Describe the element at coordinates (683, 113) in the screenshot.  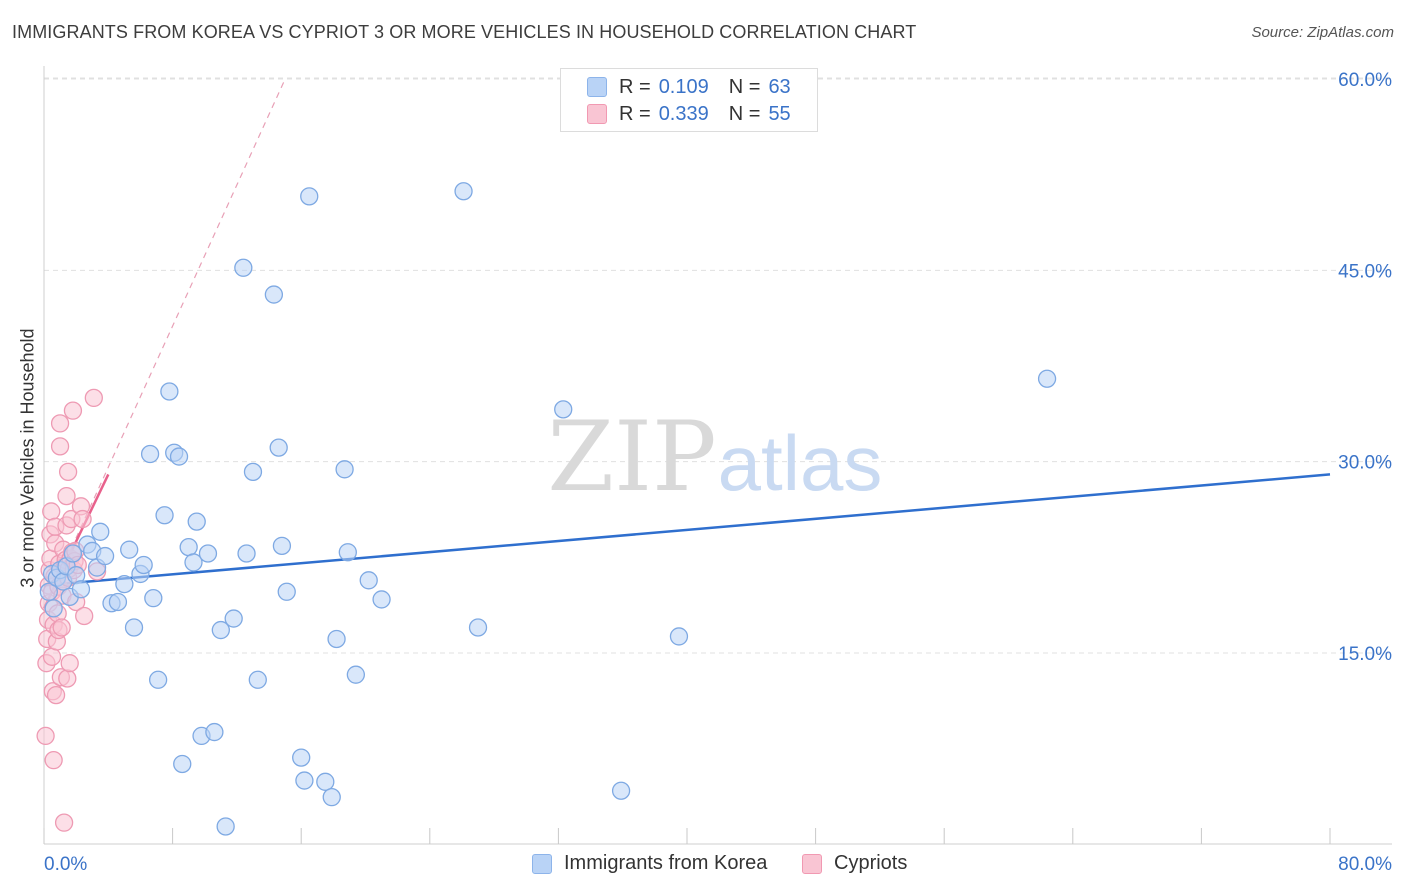
I see `legend-r-value: 0.339` at that location.